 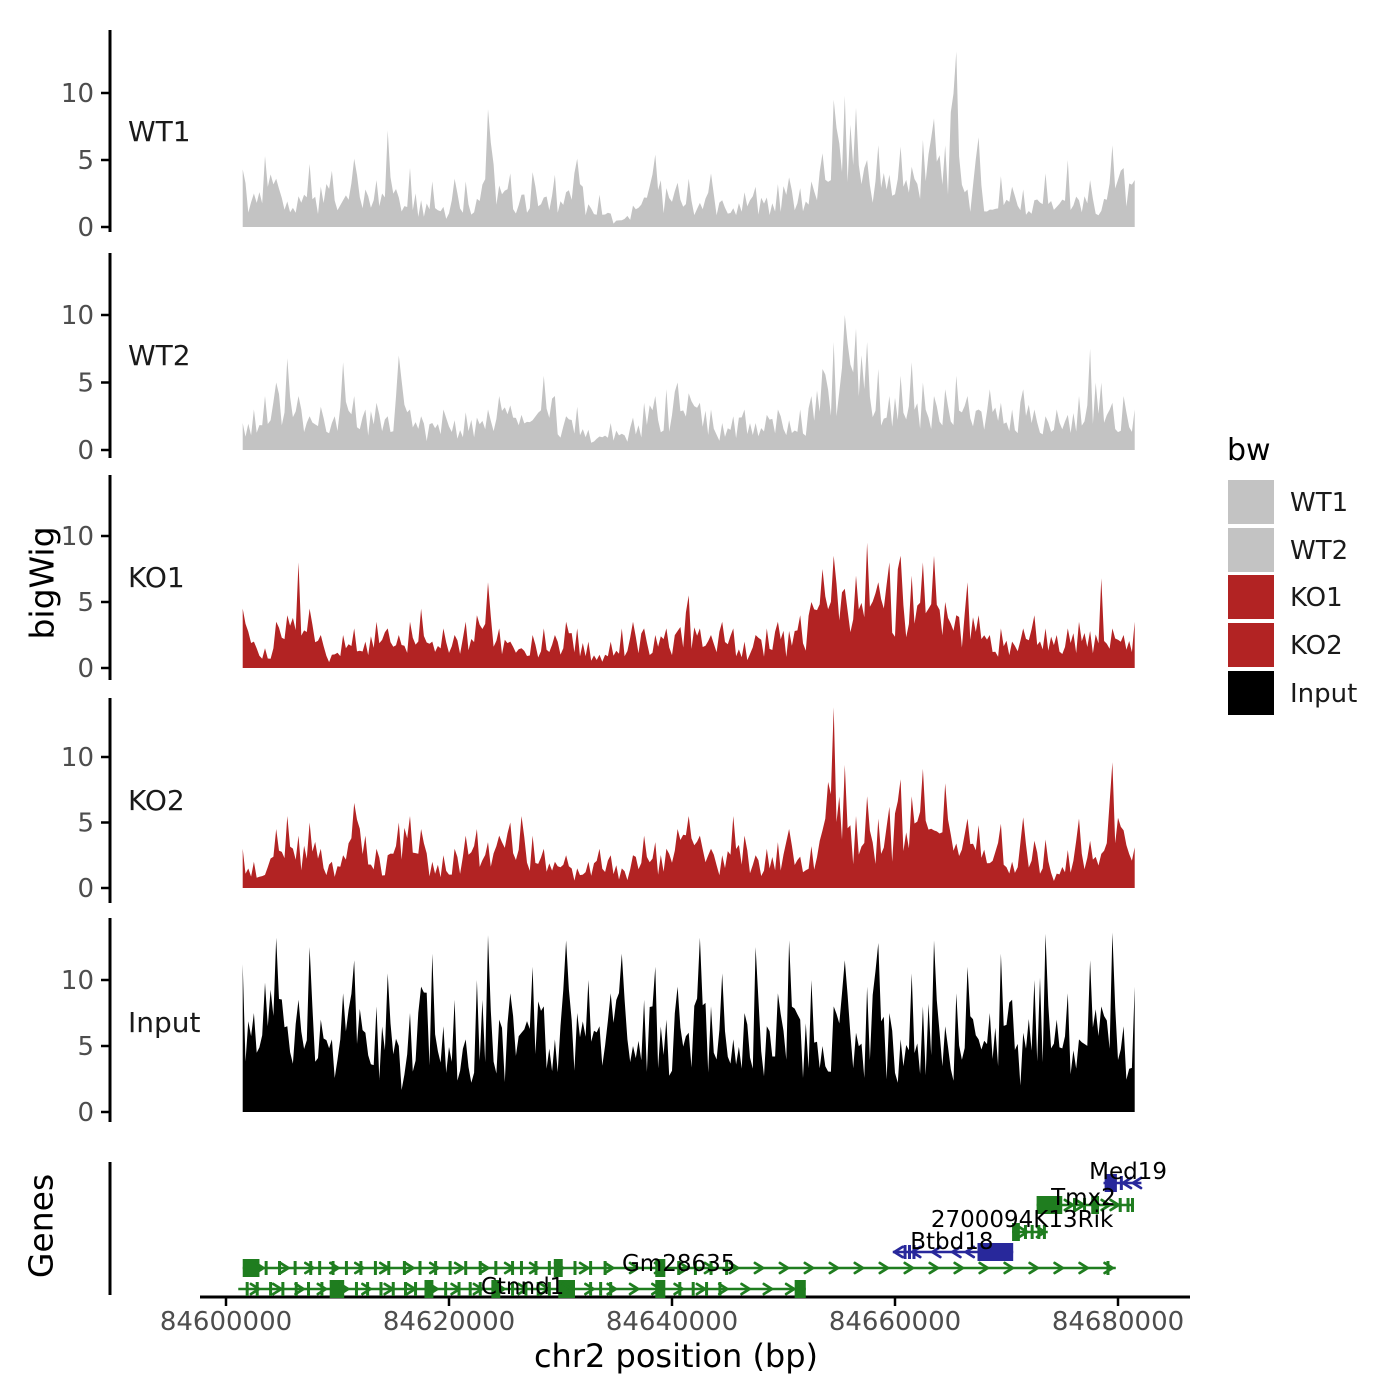 I want to click on legend-swatch-KO1, so click(x=1251, y=597).